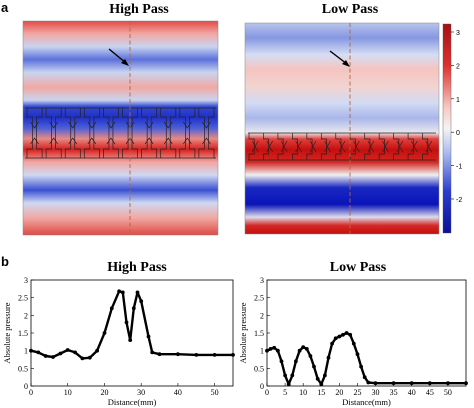 The height and width of the screenshot is (408, 474). Describe the element at coordinates (394, 392) in the screenshot. I see `x-tick-label: 35` at that location.